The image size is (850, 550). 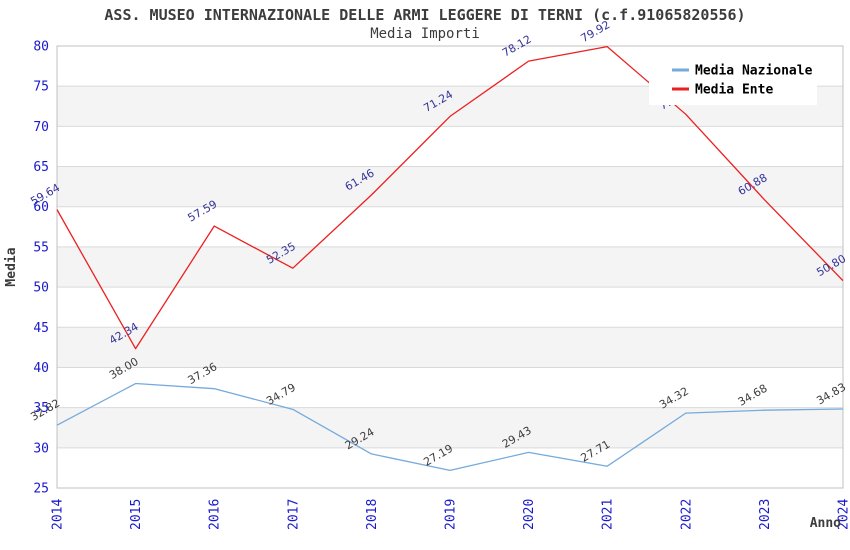 What do you see at coordinates (41, 328) in the screenshot?
I see `y-tick-label: 45` at bounding box center [41, 328].